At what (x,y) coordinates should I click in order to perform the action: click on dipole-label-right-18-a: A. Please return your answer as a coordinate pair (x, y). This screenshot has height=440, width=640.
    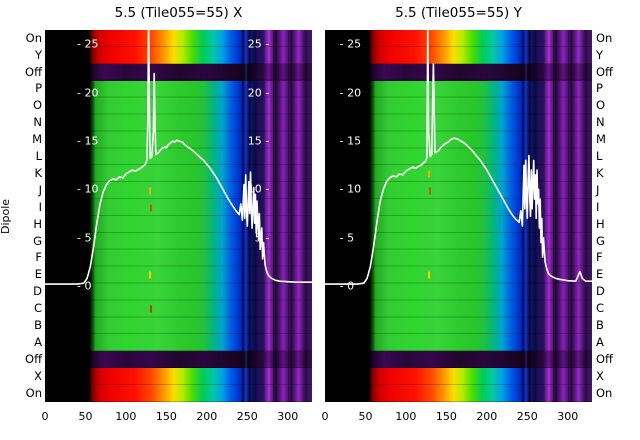
    Looking at the image, I should click on (600, 342).